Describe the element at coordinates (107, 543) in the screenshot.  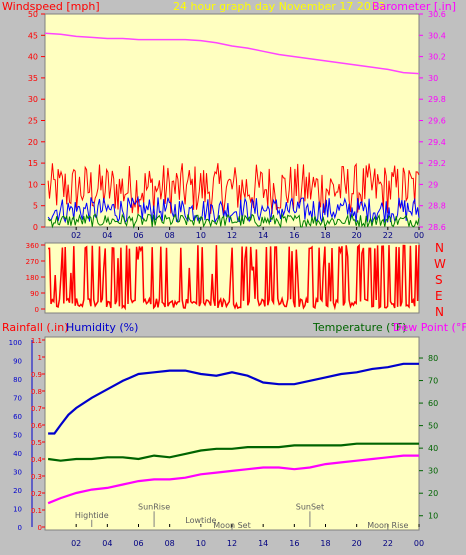
I see `temp-x-tick-label: 04` at that location.